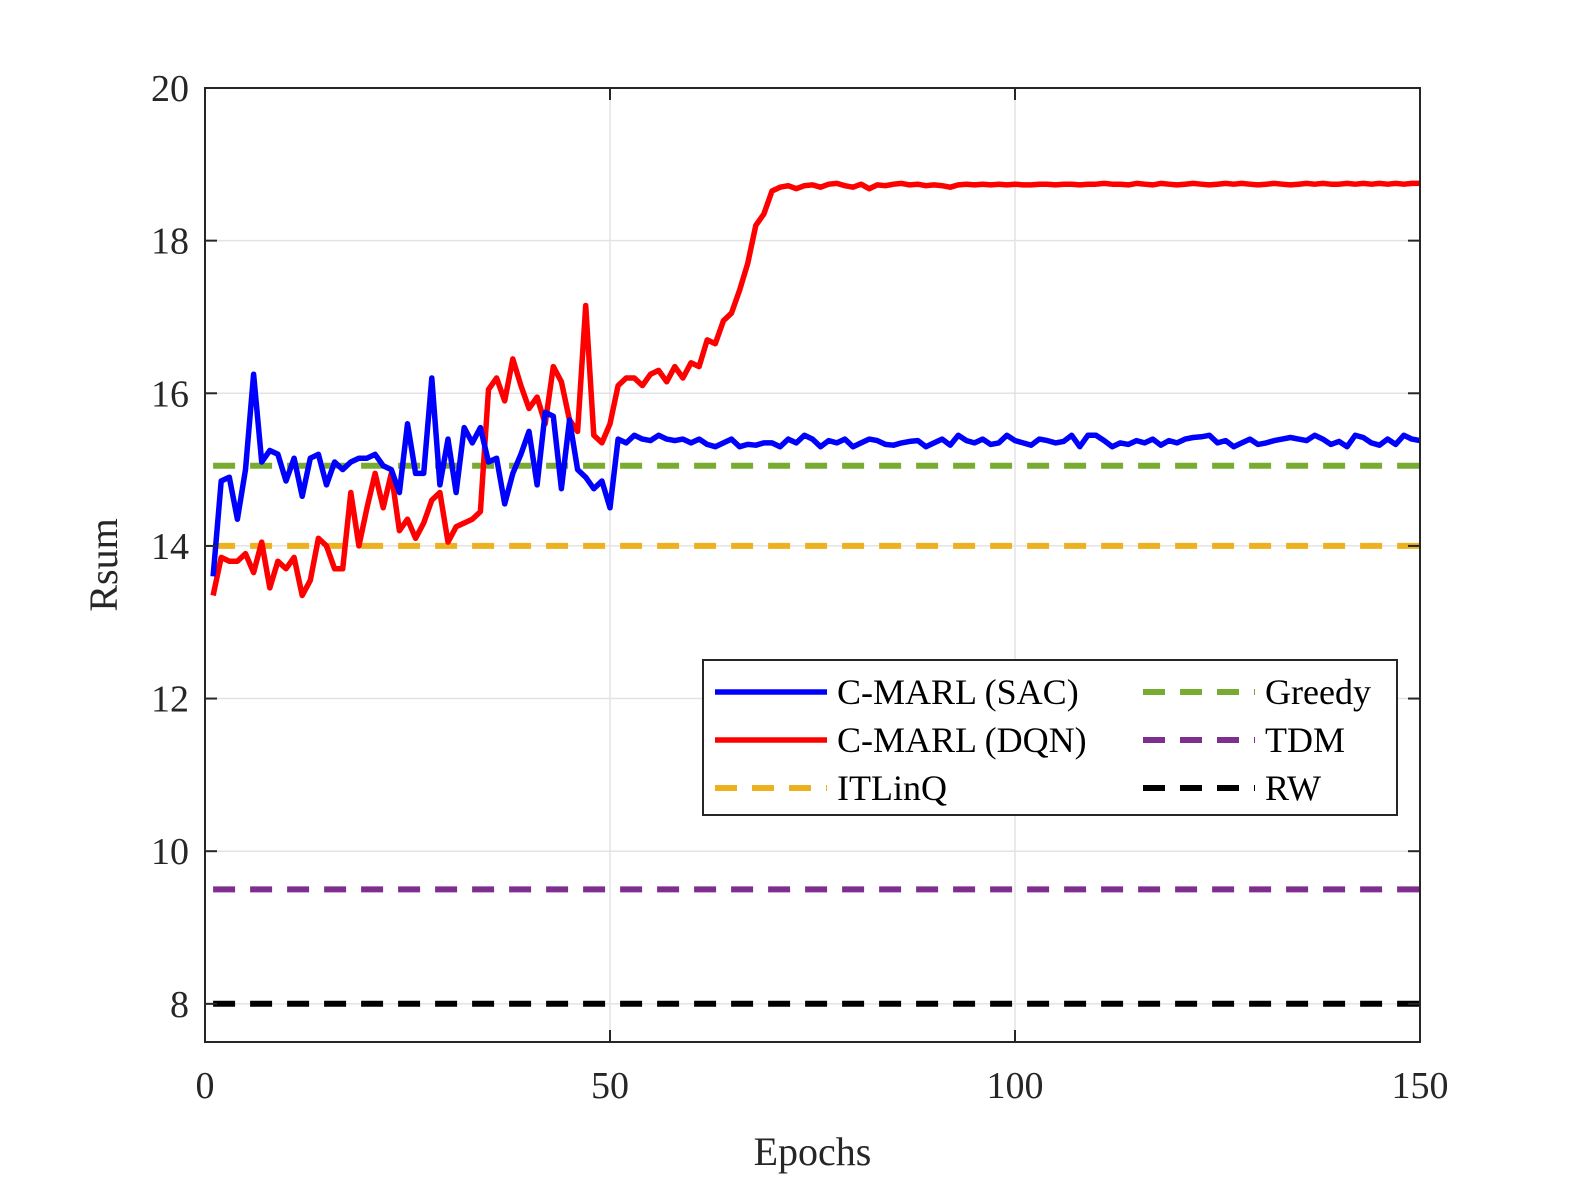 The width and height of the screenshot is (1578, 1183). I want to click on x-tick-label: 100, so click(1015, 1086).